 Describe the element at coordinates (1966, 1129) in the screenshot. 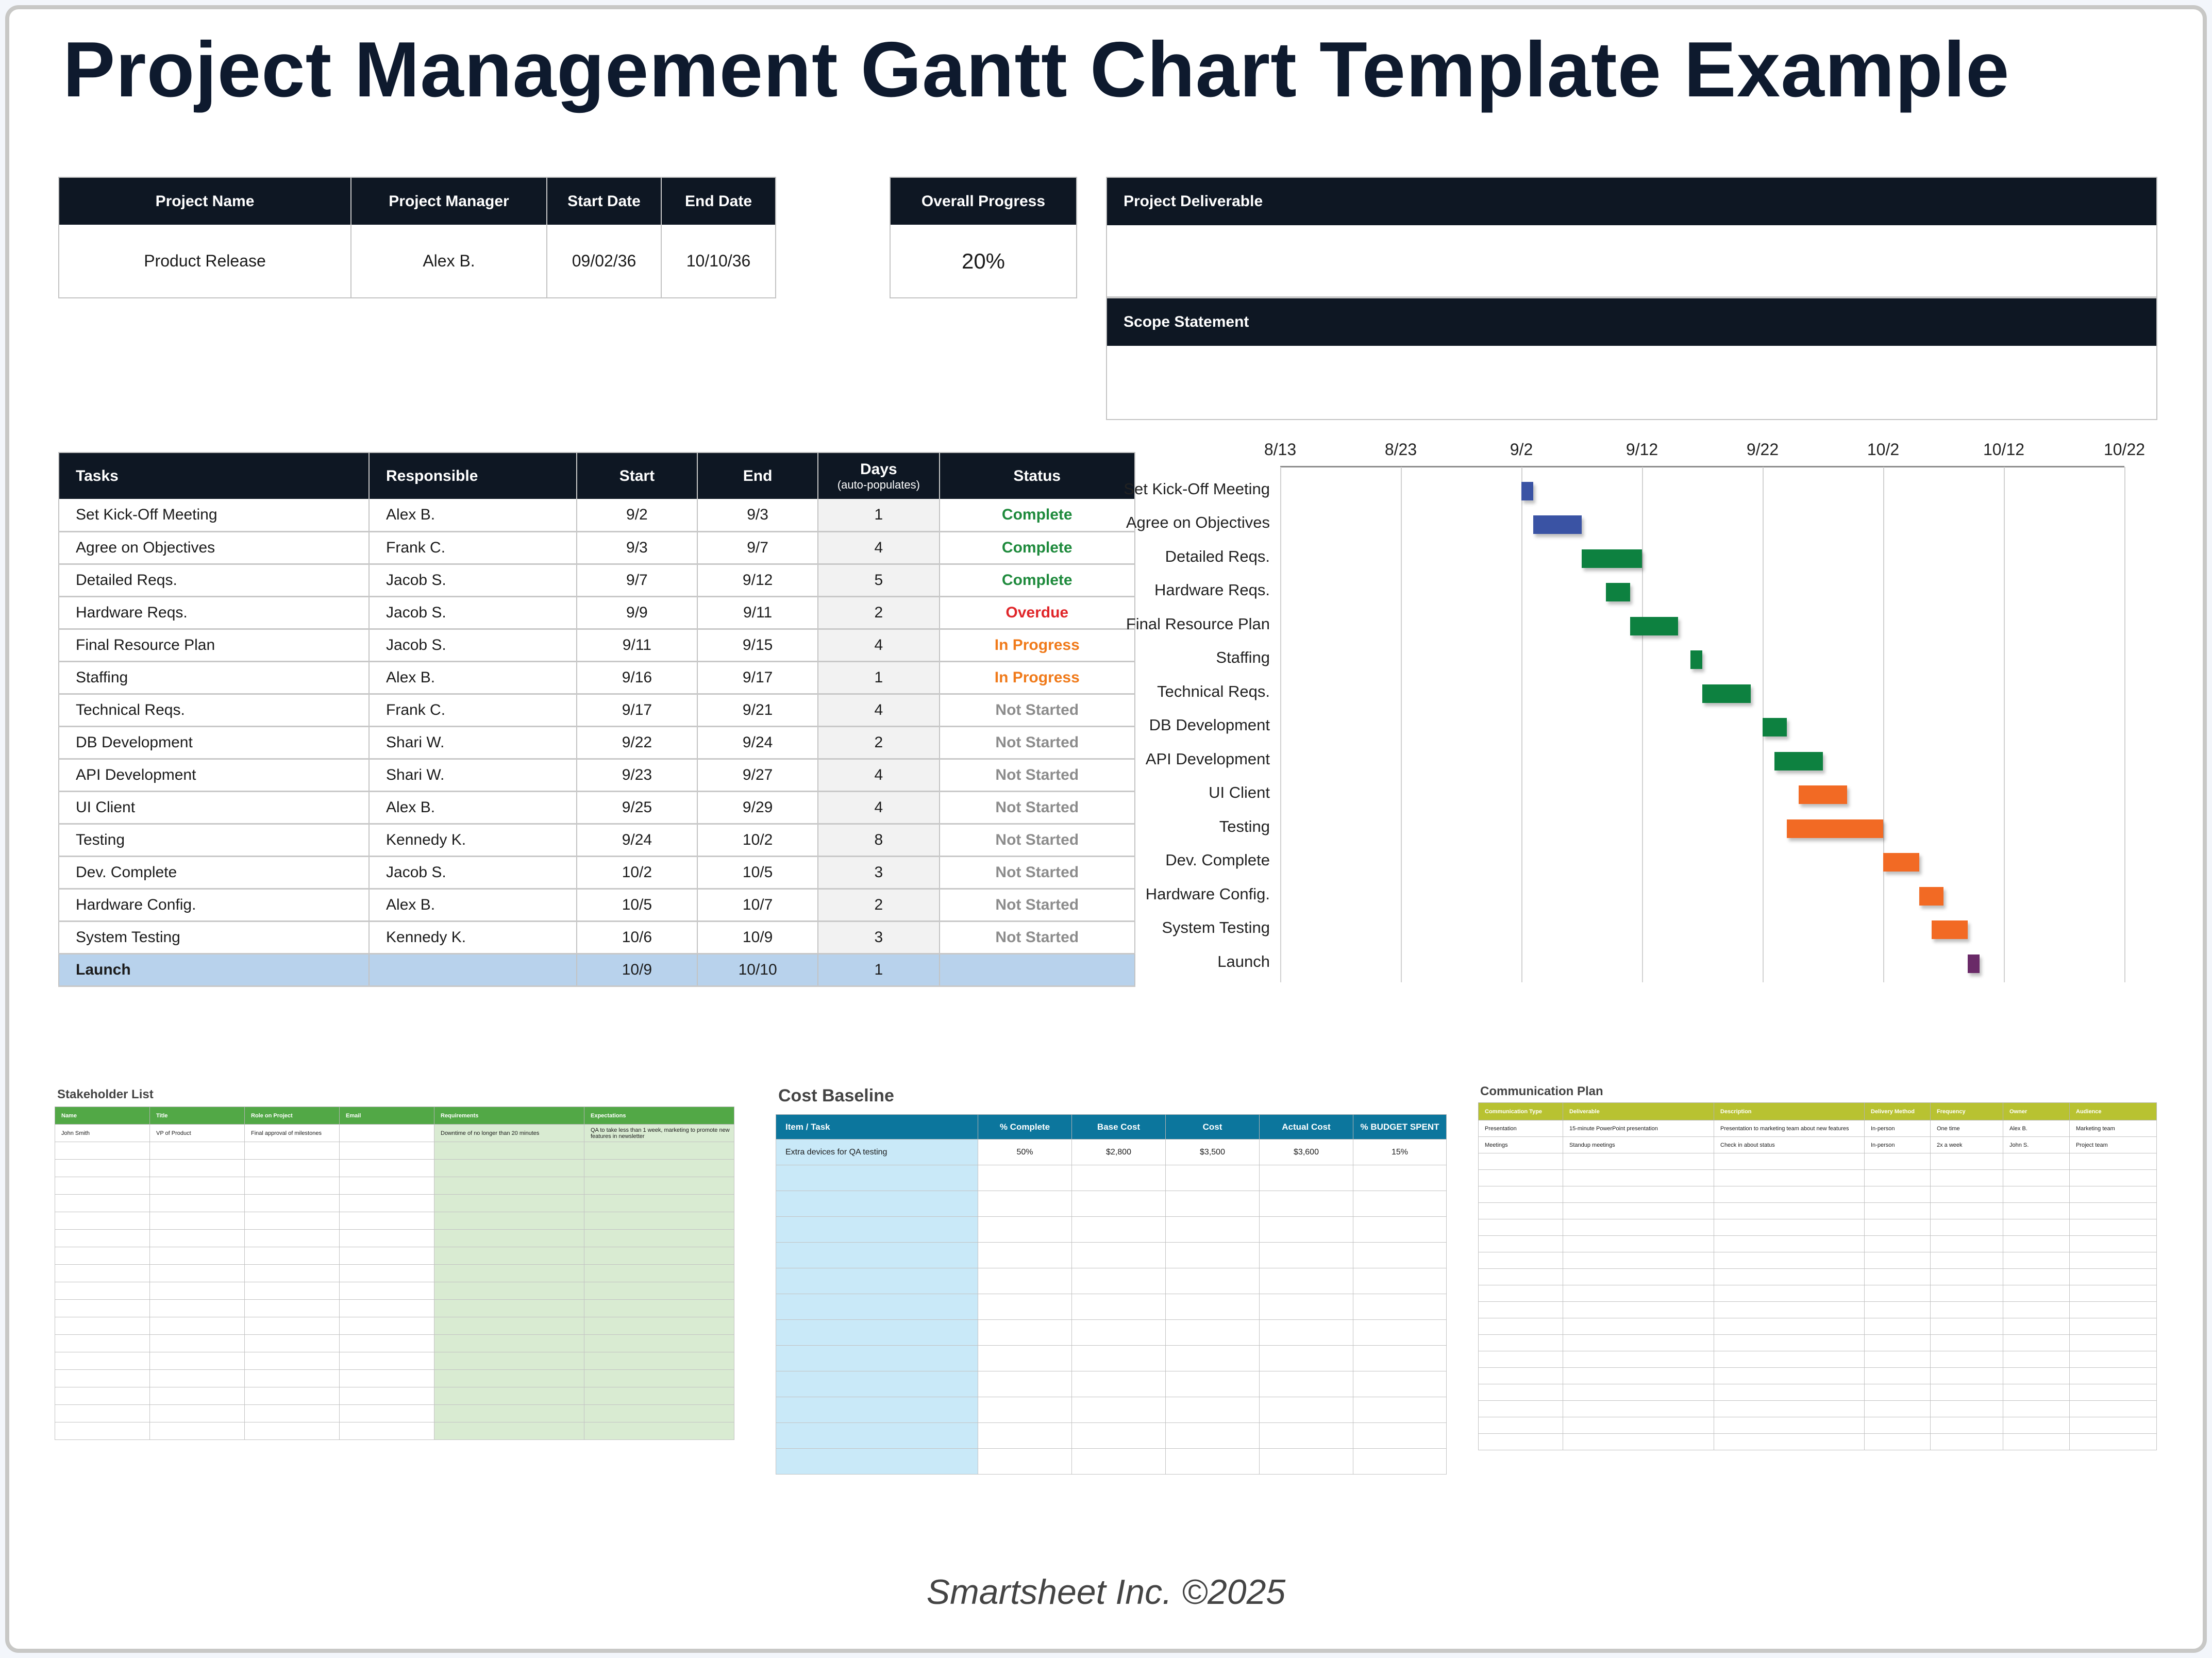

I see `communication-cell: One time` at that location.